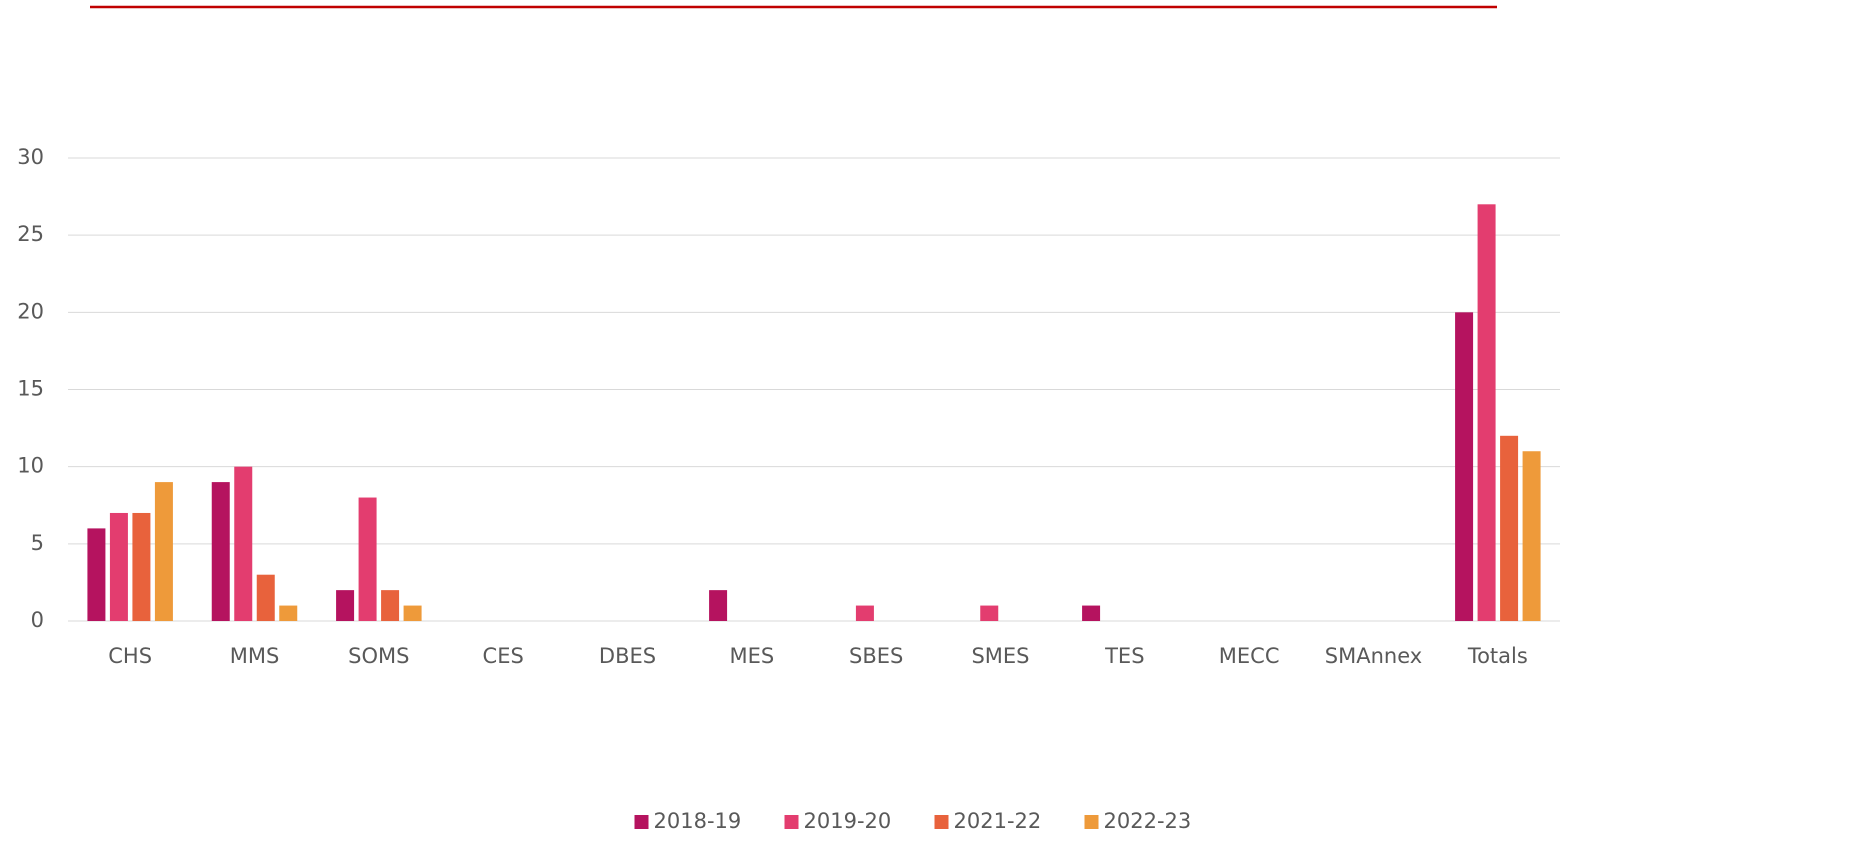  What do you see at coordinates (30, 157) in the screenshot?
I see `y-tick-label: 30` at bounding box center [30, 157].